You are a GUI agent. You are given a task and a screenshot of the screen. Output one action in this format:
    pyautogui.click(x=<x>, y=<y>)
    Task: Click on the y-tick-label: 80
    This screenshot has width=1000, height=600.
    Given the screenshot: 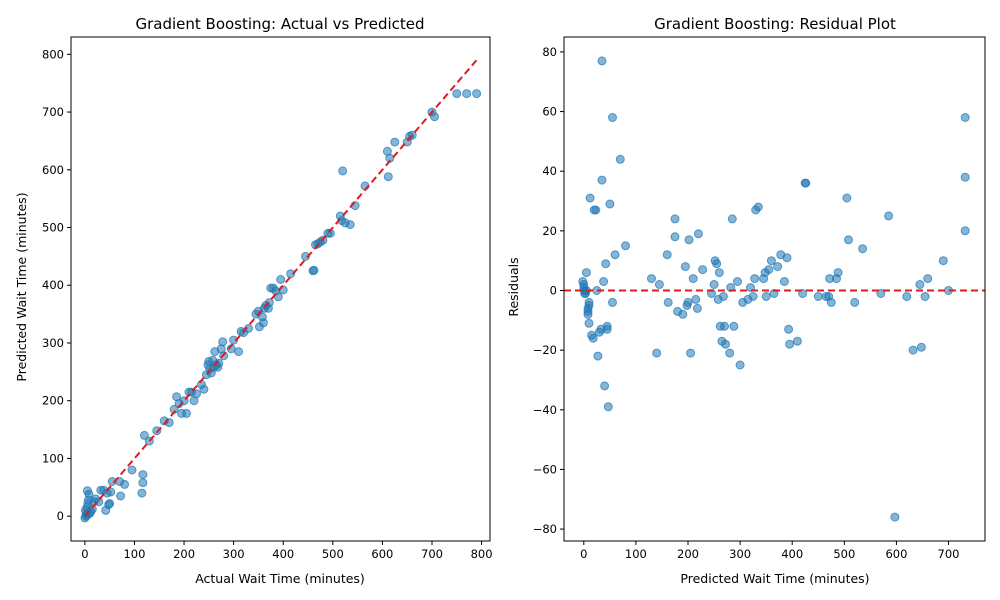 What is the action you would take?
    pyautogui.click(x=549, y=52)
    